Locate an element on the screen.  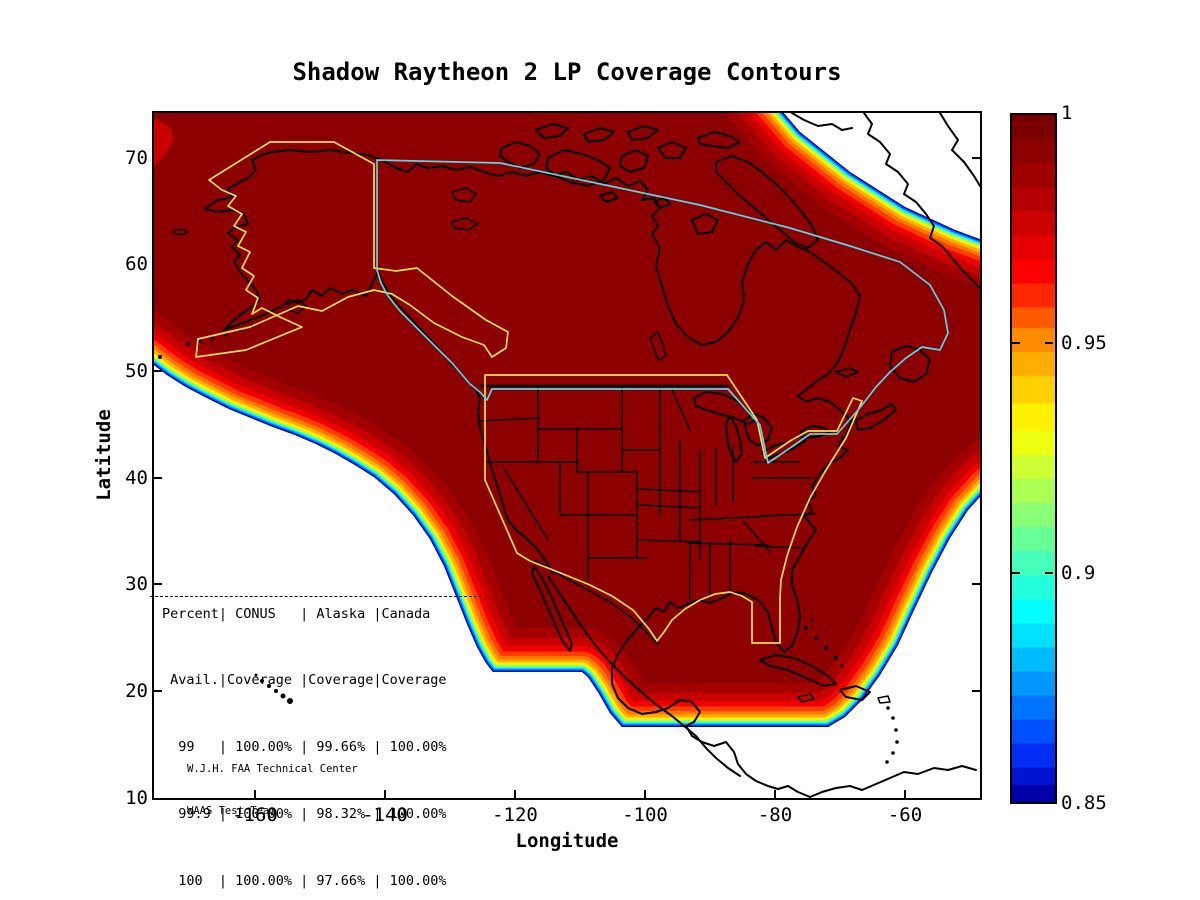
coast-east-gulf-caribbean is located at coordinates (794, 608).